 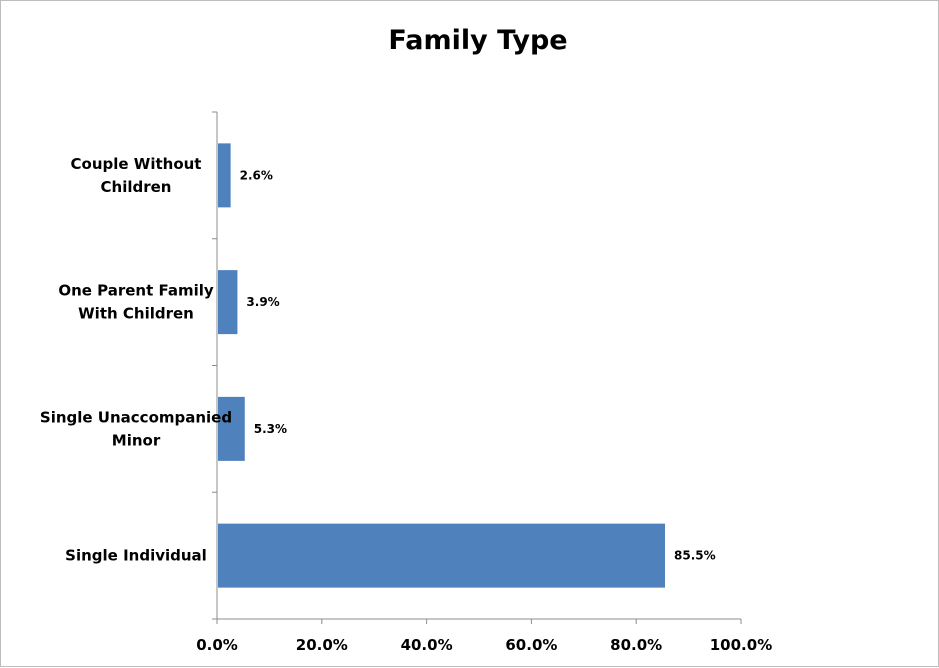 I want to click on x-tick-label: 80.0%, so click(x=636, y=645).